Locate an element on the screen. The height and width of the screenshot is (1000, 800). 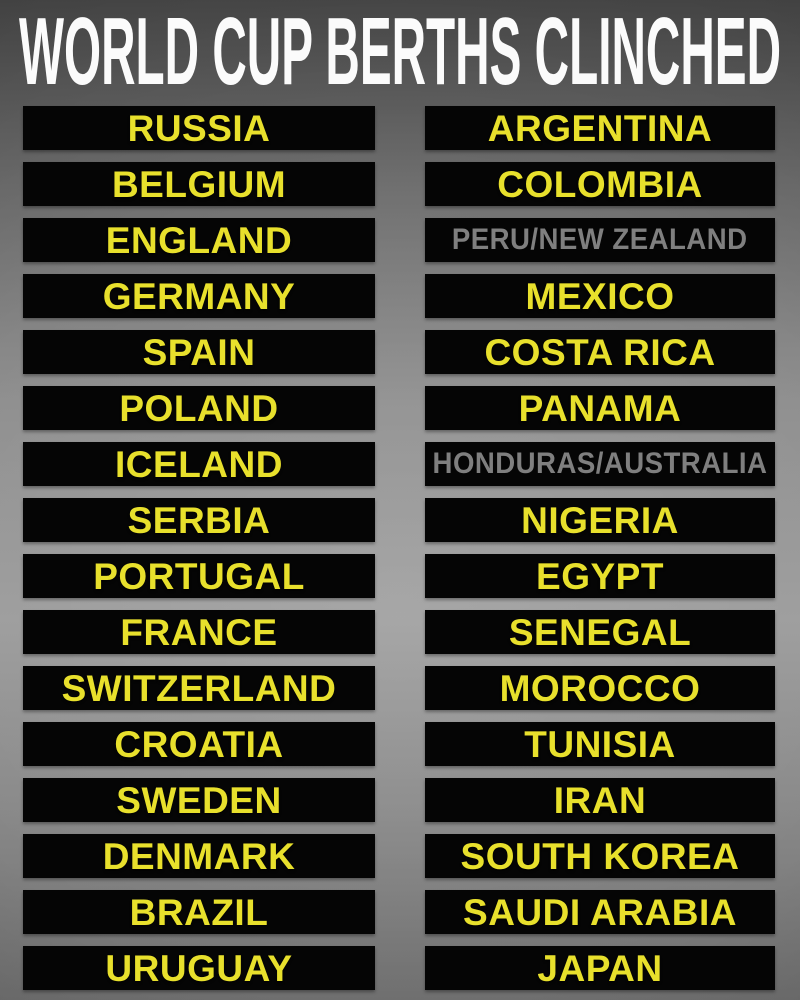
team-label: ARGENTINA is located at coordinates (600, 128).